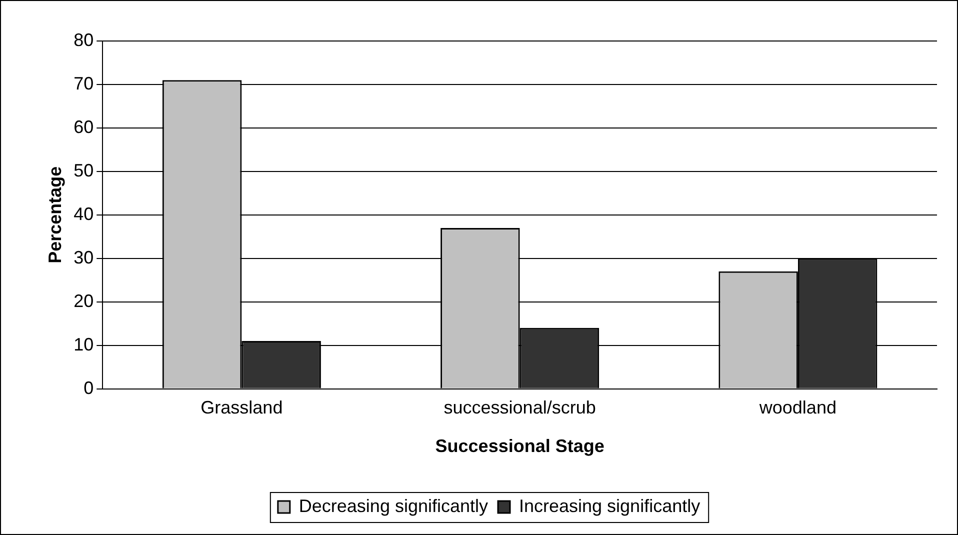  What do you see at coordinates (241, 408) in the screenshot?
I see `x-tick-label: Grassland` at bounding box center [241, 408].